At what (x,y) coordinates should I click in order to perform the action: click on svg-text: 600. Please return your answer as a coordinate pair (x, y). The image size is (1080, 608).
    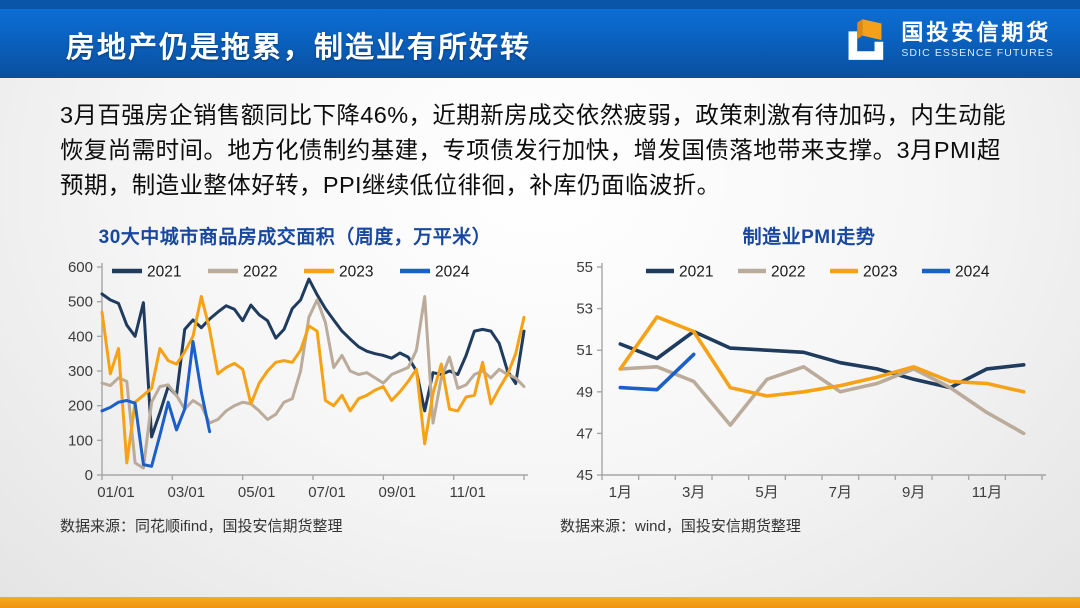
    Looking at the image, I should click on (80, 267).